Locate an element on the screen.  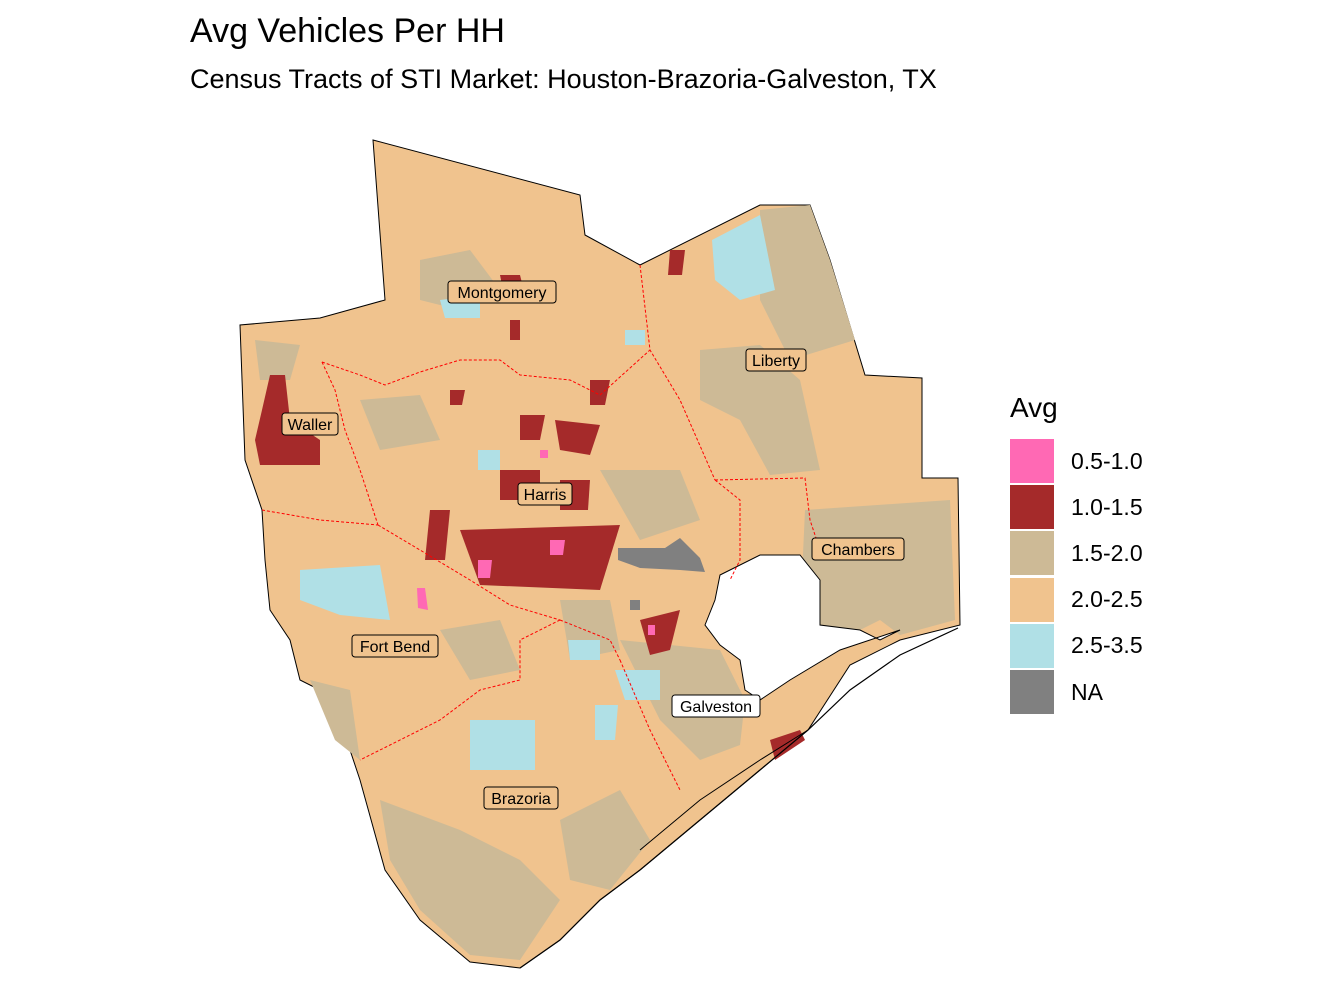
county-label-montgomery: Montgomery is located at coordinates (502, 293).